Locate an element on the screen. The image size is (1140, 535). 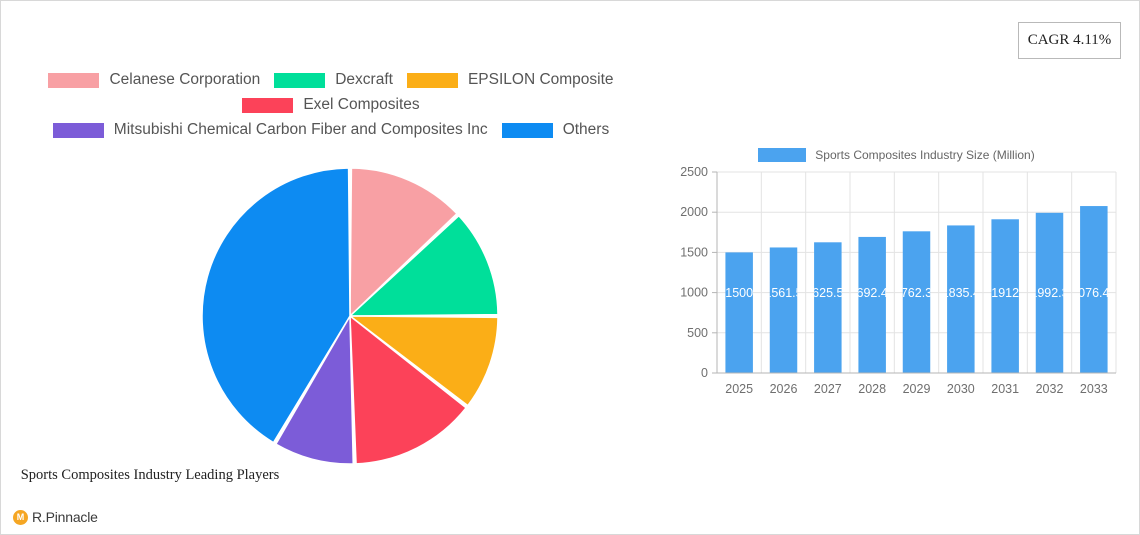
y-axis-tick-label: 1500 is located at coordinates (694, 252).